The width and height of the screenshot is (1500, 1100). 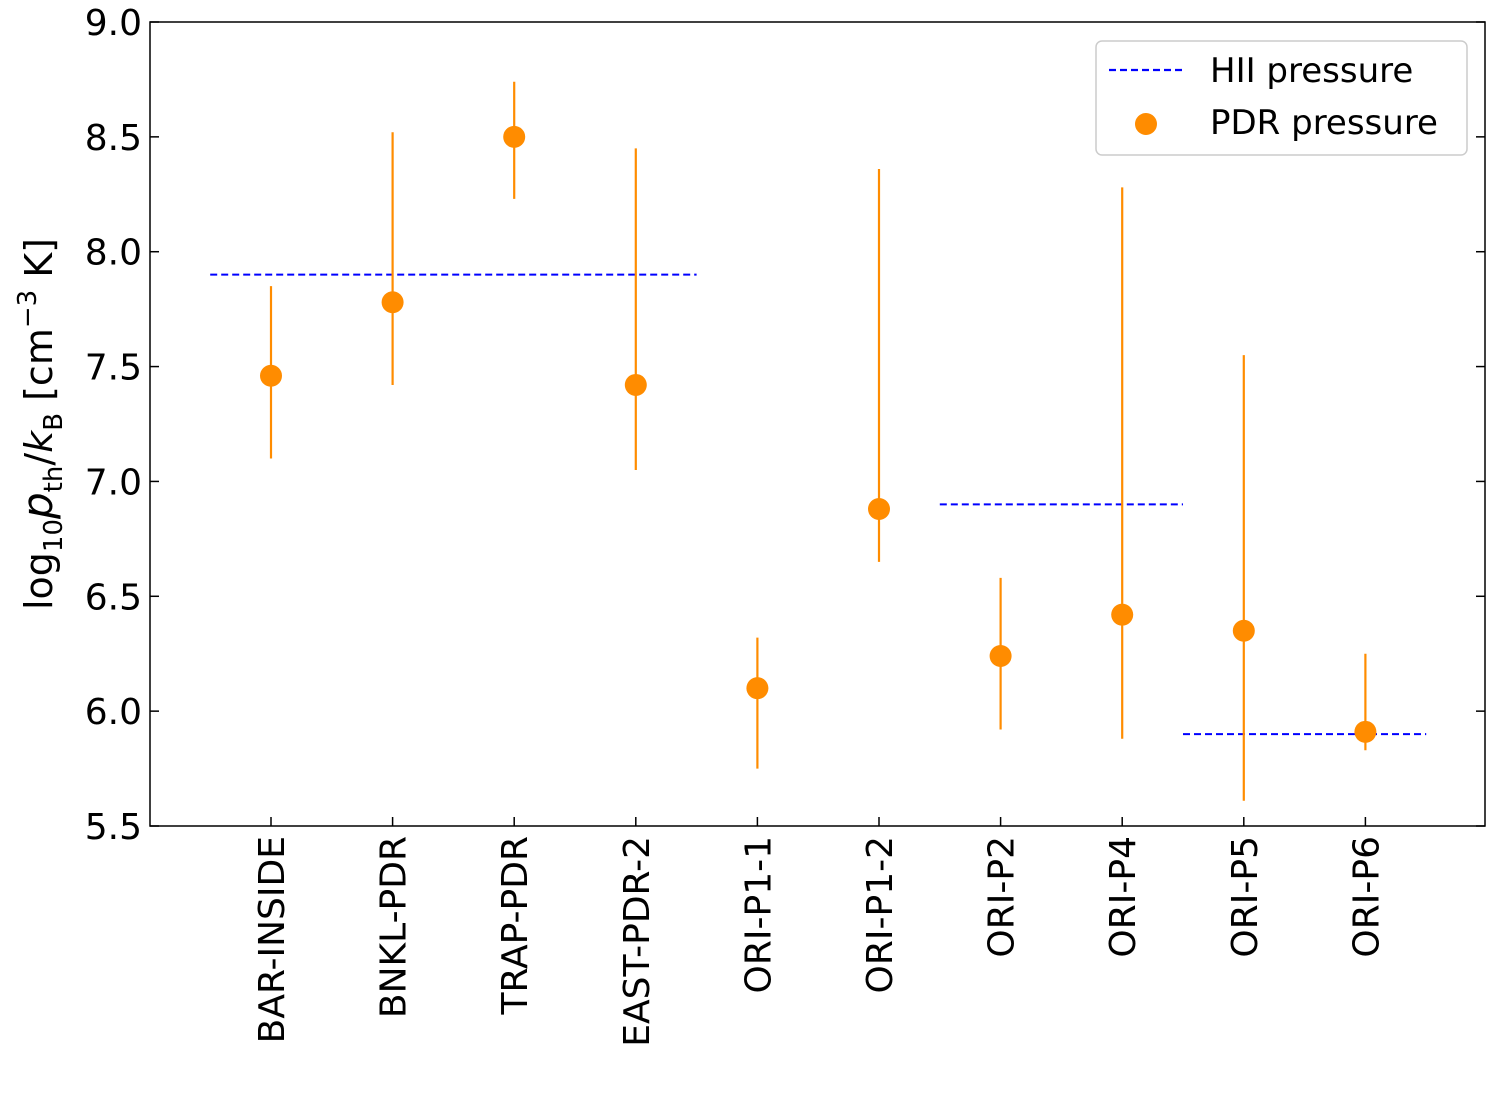 I want to click on legend-pdr-label: PDR pressure, so click(x=1324, y=123).